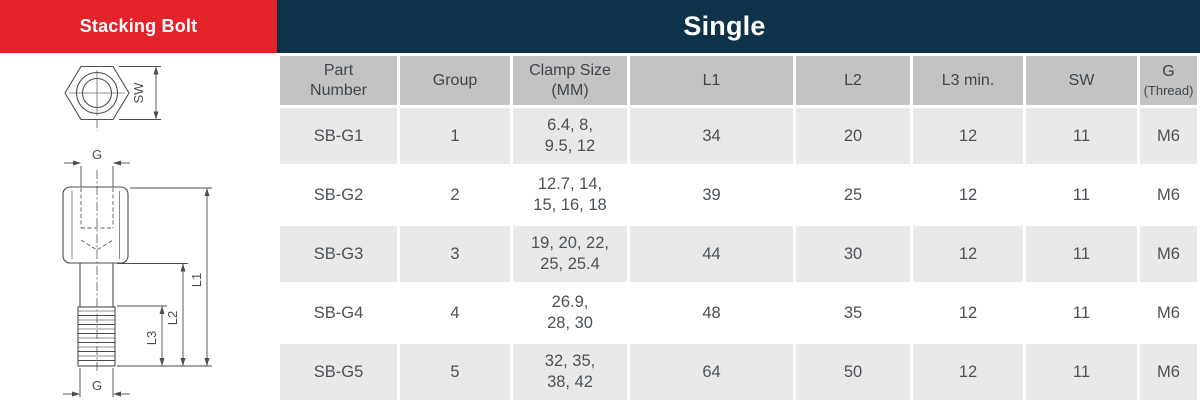 This screenshot has height=403, width=1200. What do you see at coordinates (455, 313) in the screenshot?
I see `cell-group: 4` at bounding box center [455, 313].